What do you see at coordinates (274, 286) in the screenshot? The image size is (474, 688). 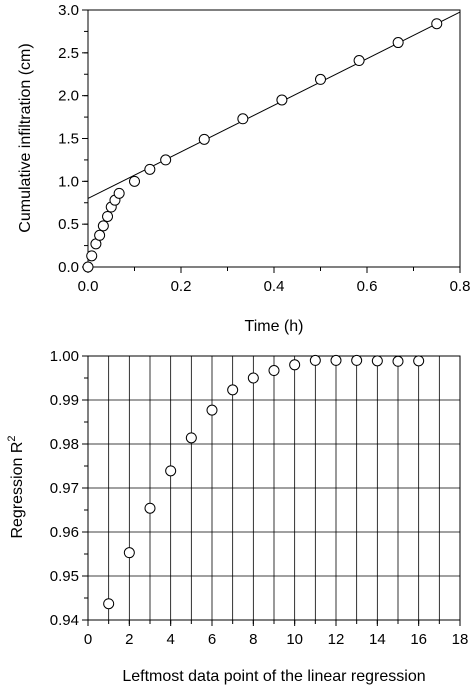 I see `infiltration-x-tick-label: 0.4` at bounding box center [274, 286].